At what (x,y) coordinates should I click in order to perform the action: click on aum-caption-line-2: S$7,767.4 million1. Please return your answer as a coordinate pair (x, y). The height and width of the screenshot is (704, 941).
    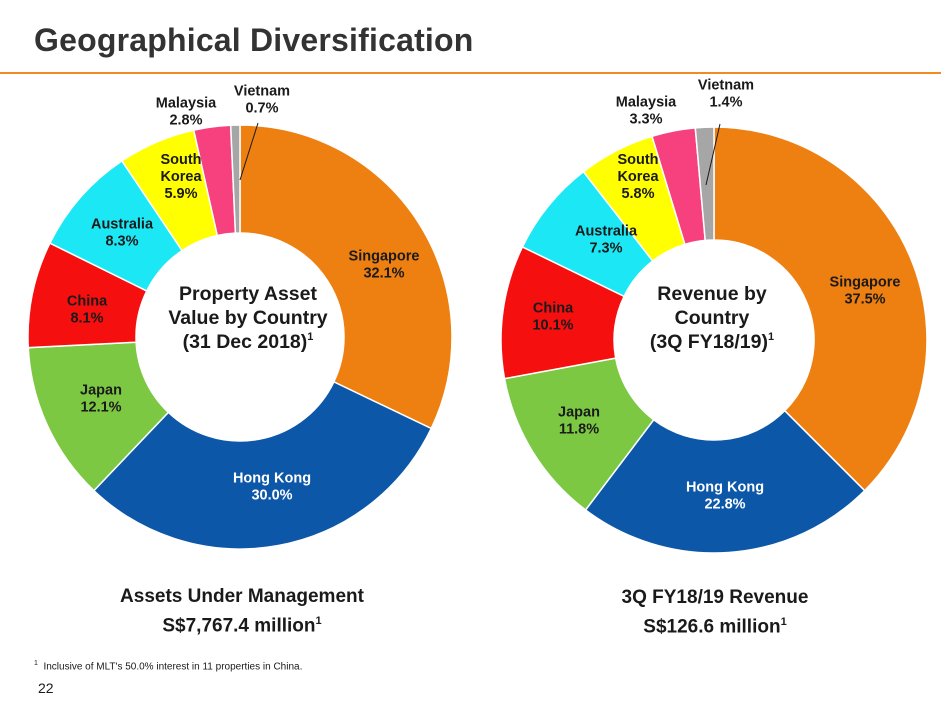
    Looking at the image, I should click on (242, 623).